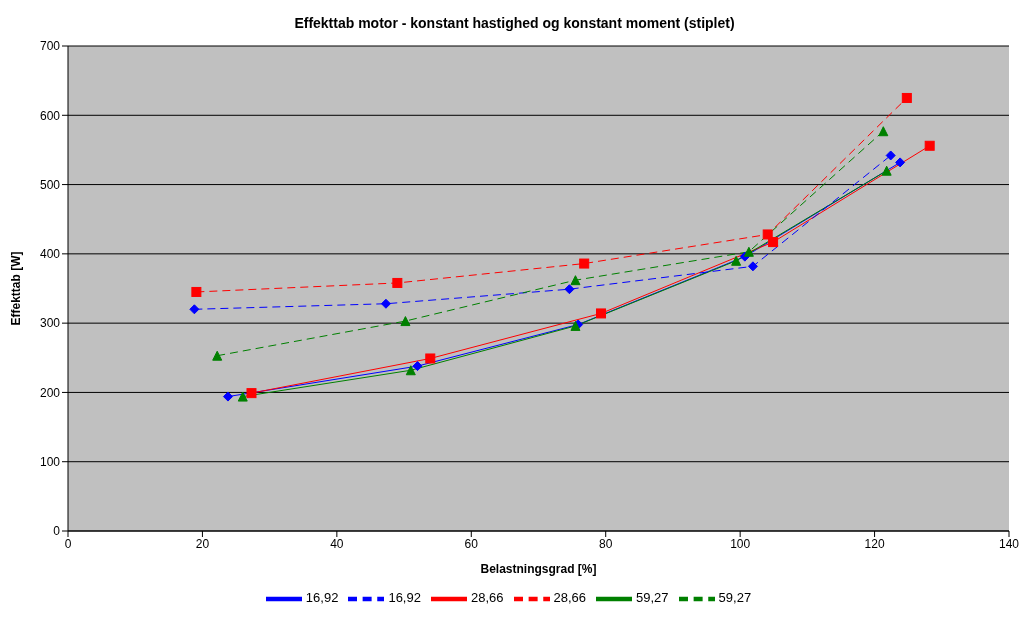 The image size is (1029, 629). What do you see at coordinates (50, 184) in the screenshot?
I see `y-tick-label: 500` at bounding box center [50, 184].